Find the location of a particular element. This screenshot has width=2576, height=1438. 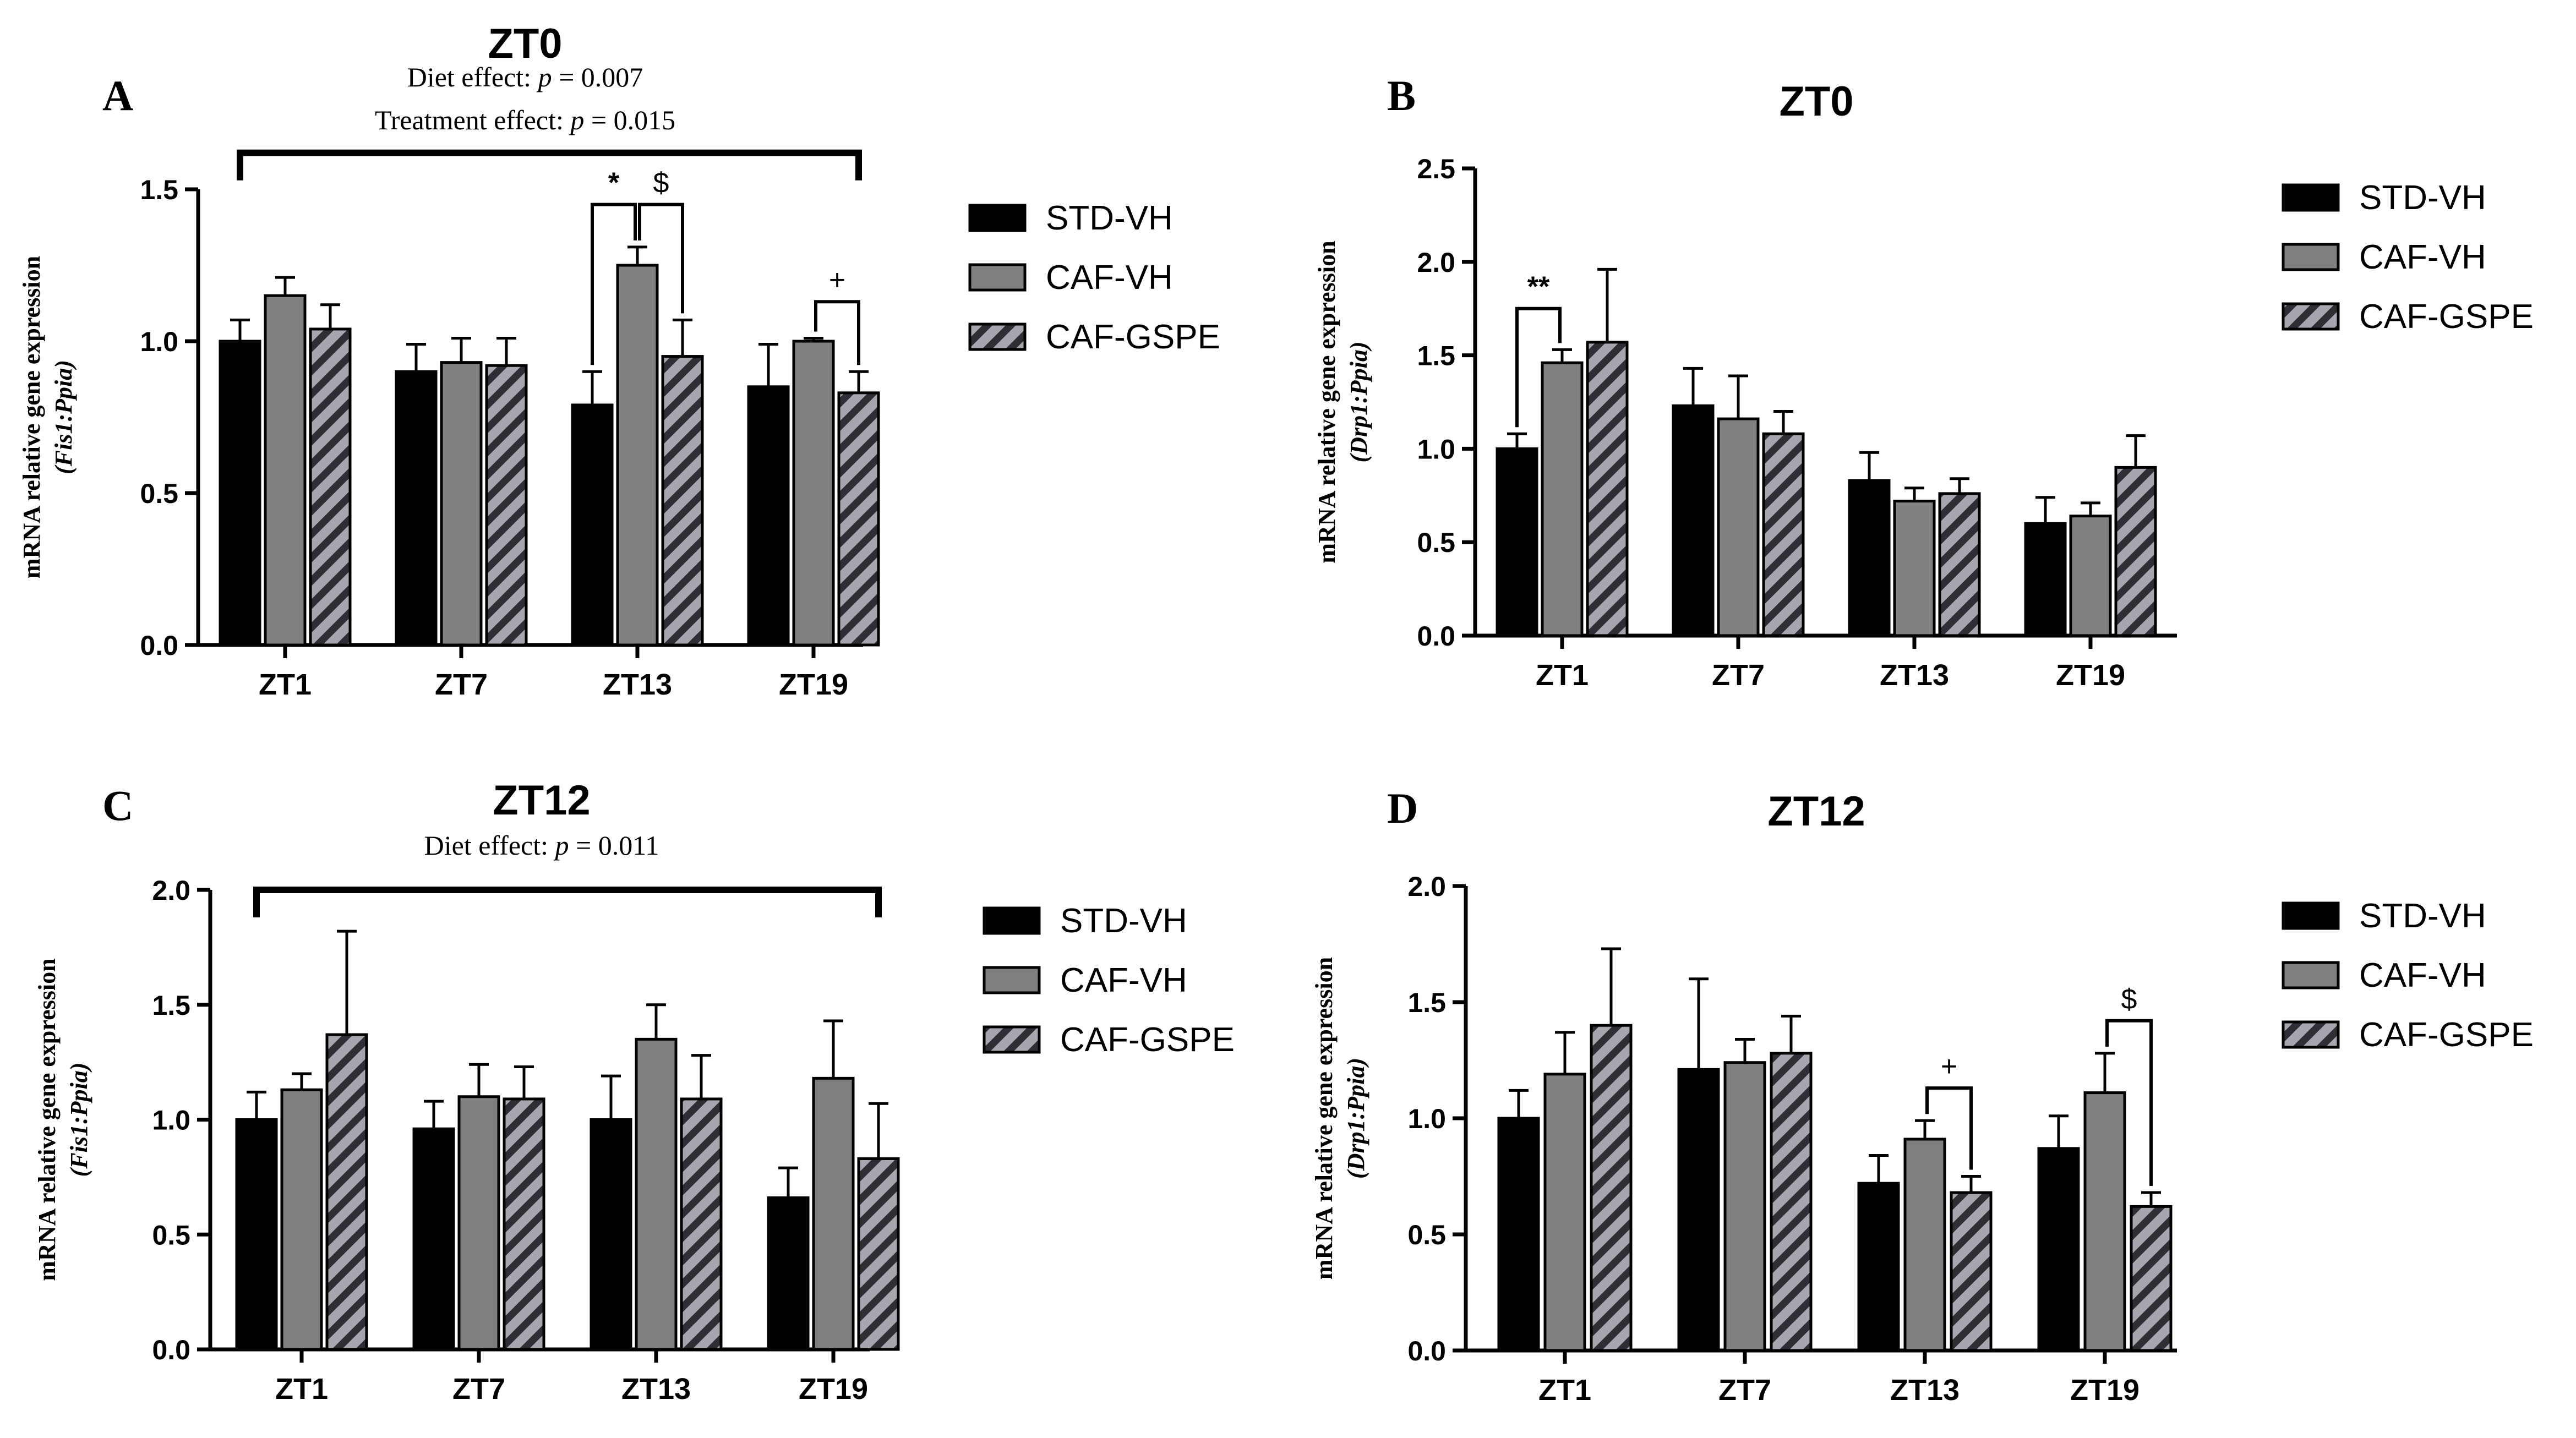

panel-letter: C is located at coordinates (117, 805).